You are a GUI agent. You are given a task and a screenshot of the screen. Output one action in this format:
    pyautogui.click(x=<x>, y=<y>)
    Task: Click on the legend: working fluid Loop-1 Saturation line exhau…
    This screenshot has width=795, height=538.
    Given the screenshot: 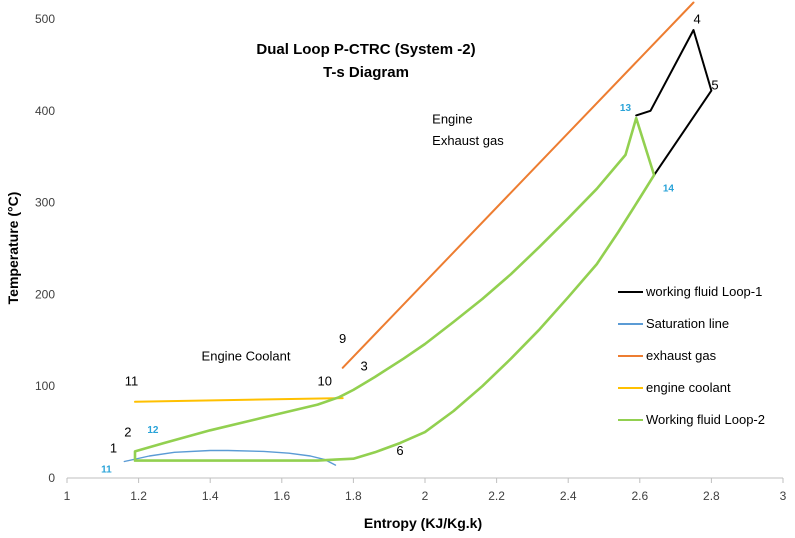 What is the action you would take?
    pyautogui.click(x=691, y=355)
    